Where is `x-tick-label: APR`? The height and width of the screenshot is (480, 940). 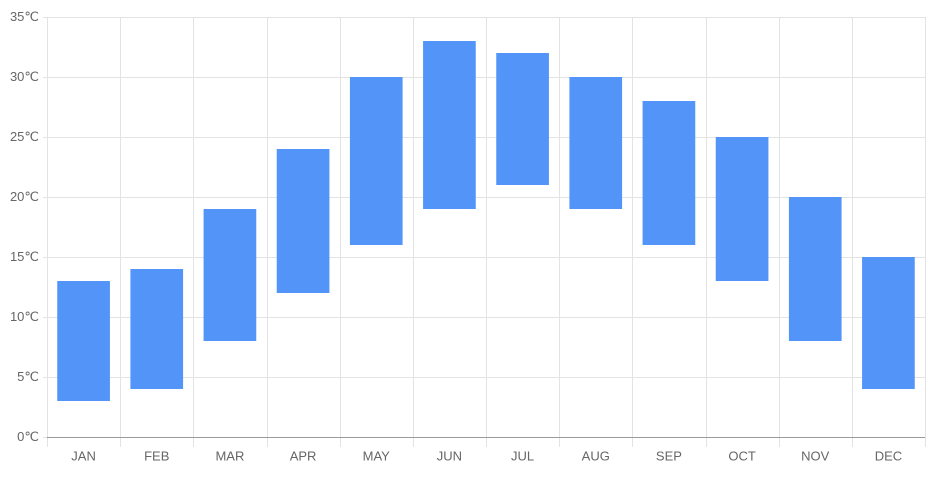
x-tick-label: APR is located at coordinates (303, 455).